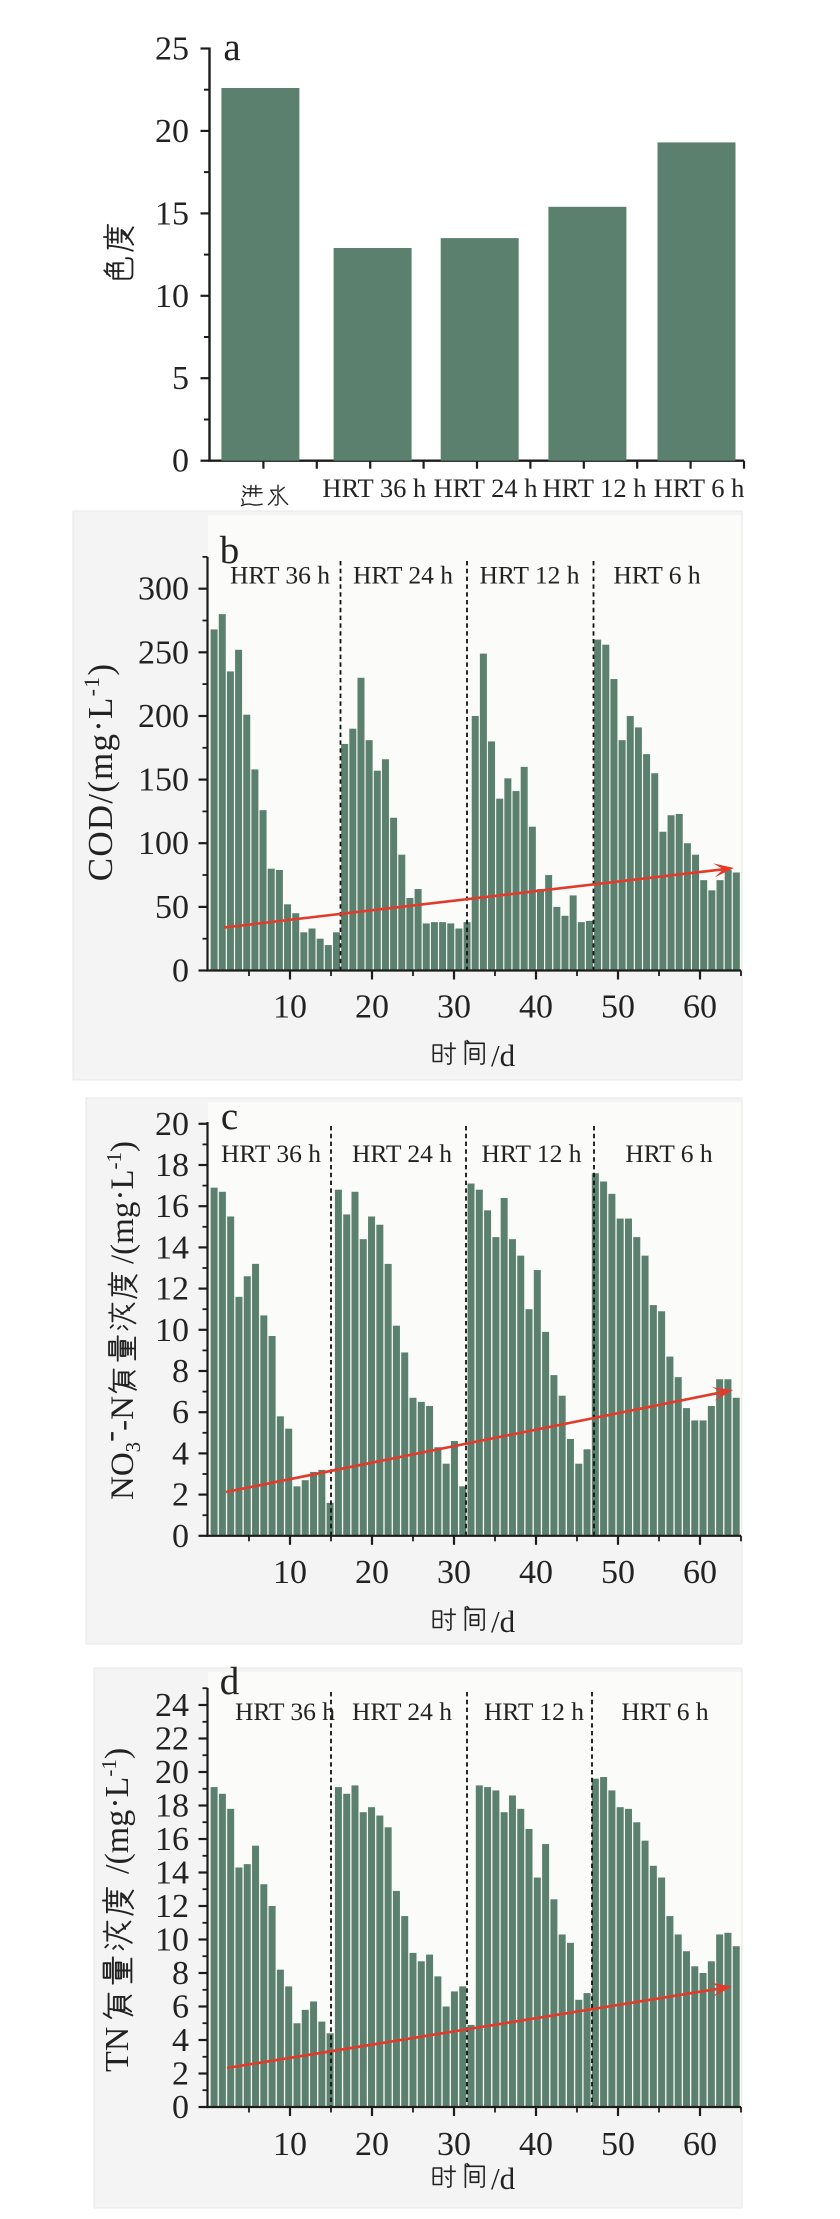 This screenshot has height=2219, width=840. What do you see at coordinates (172, 1739) in the screenshot?
I see `svg-text: 22` at bounding box center [172, 1739].